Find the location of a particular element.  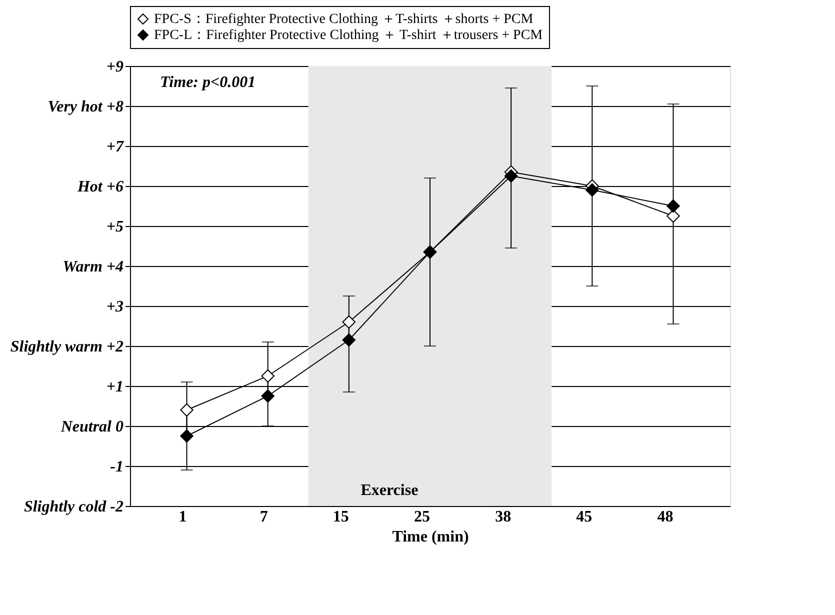

x-tick-label: 25 is located at coordinates (422, 517).